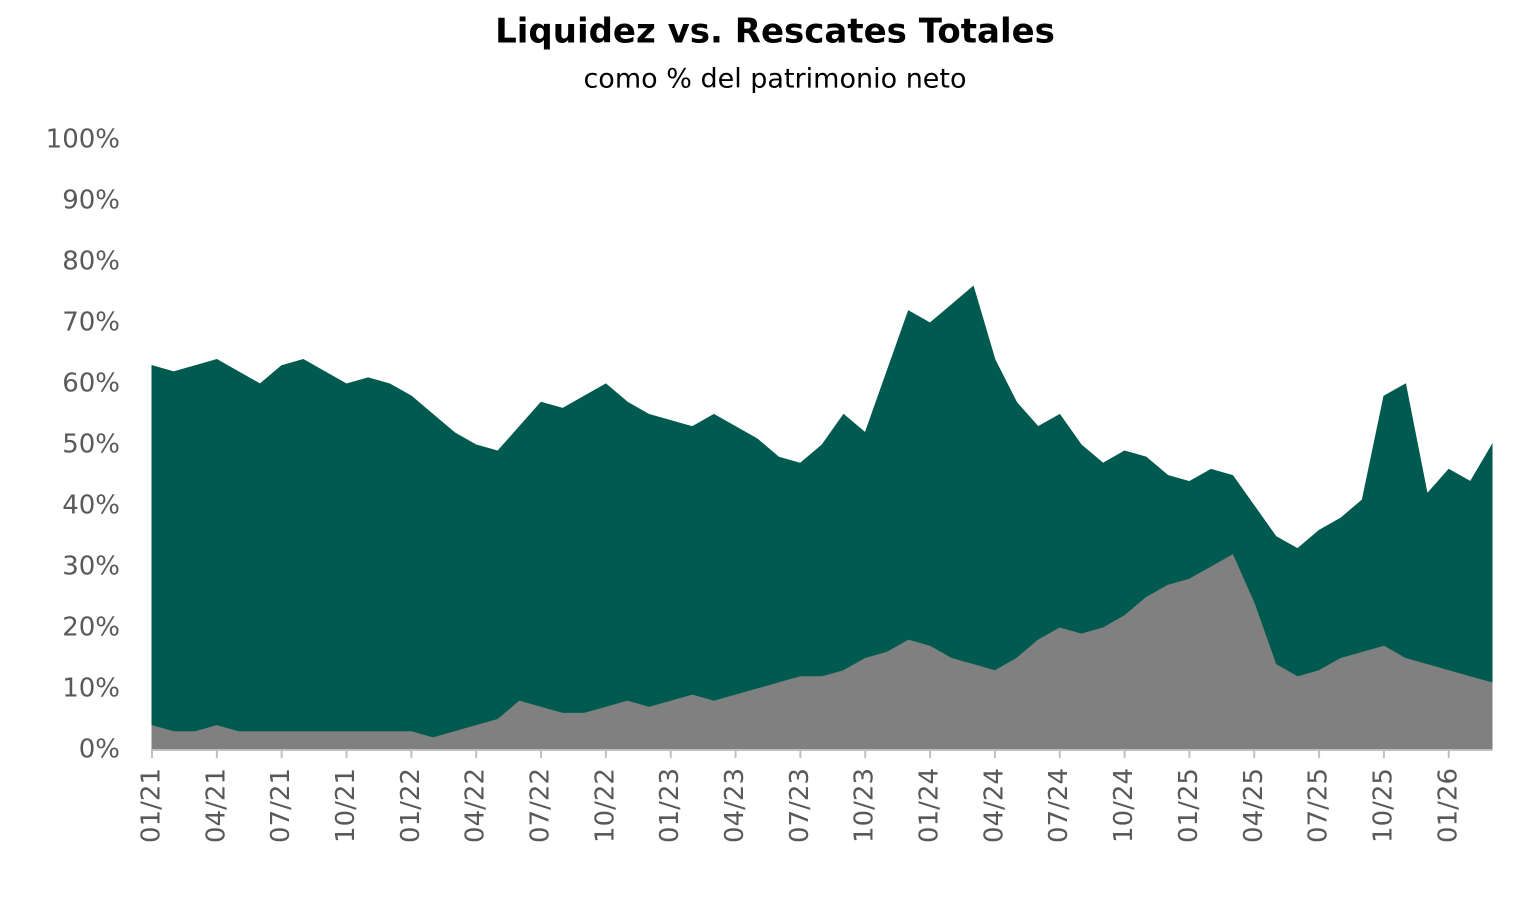 Image resolution: width=1514 pixels, height=898 pixels. I want to click on x-tick-label: 01/26, so click(1448, 805).